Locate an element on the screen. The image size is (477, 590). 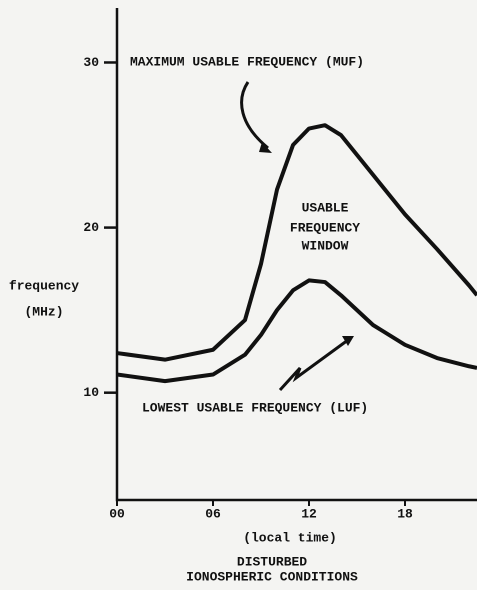
muf-arrowhead is located at coordinates (265, 147).